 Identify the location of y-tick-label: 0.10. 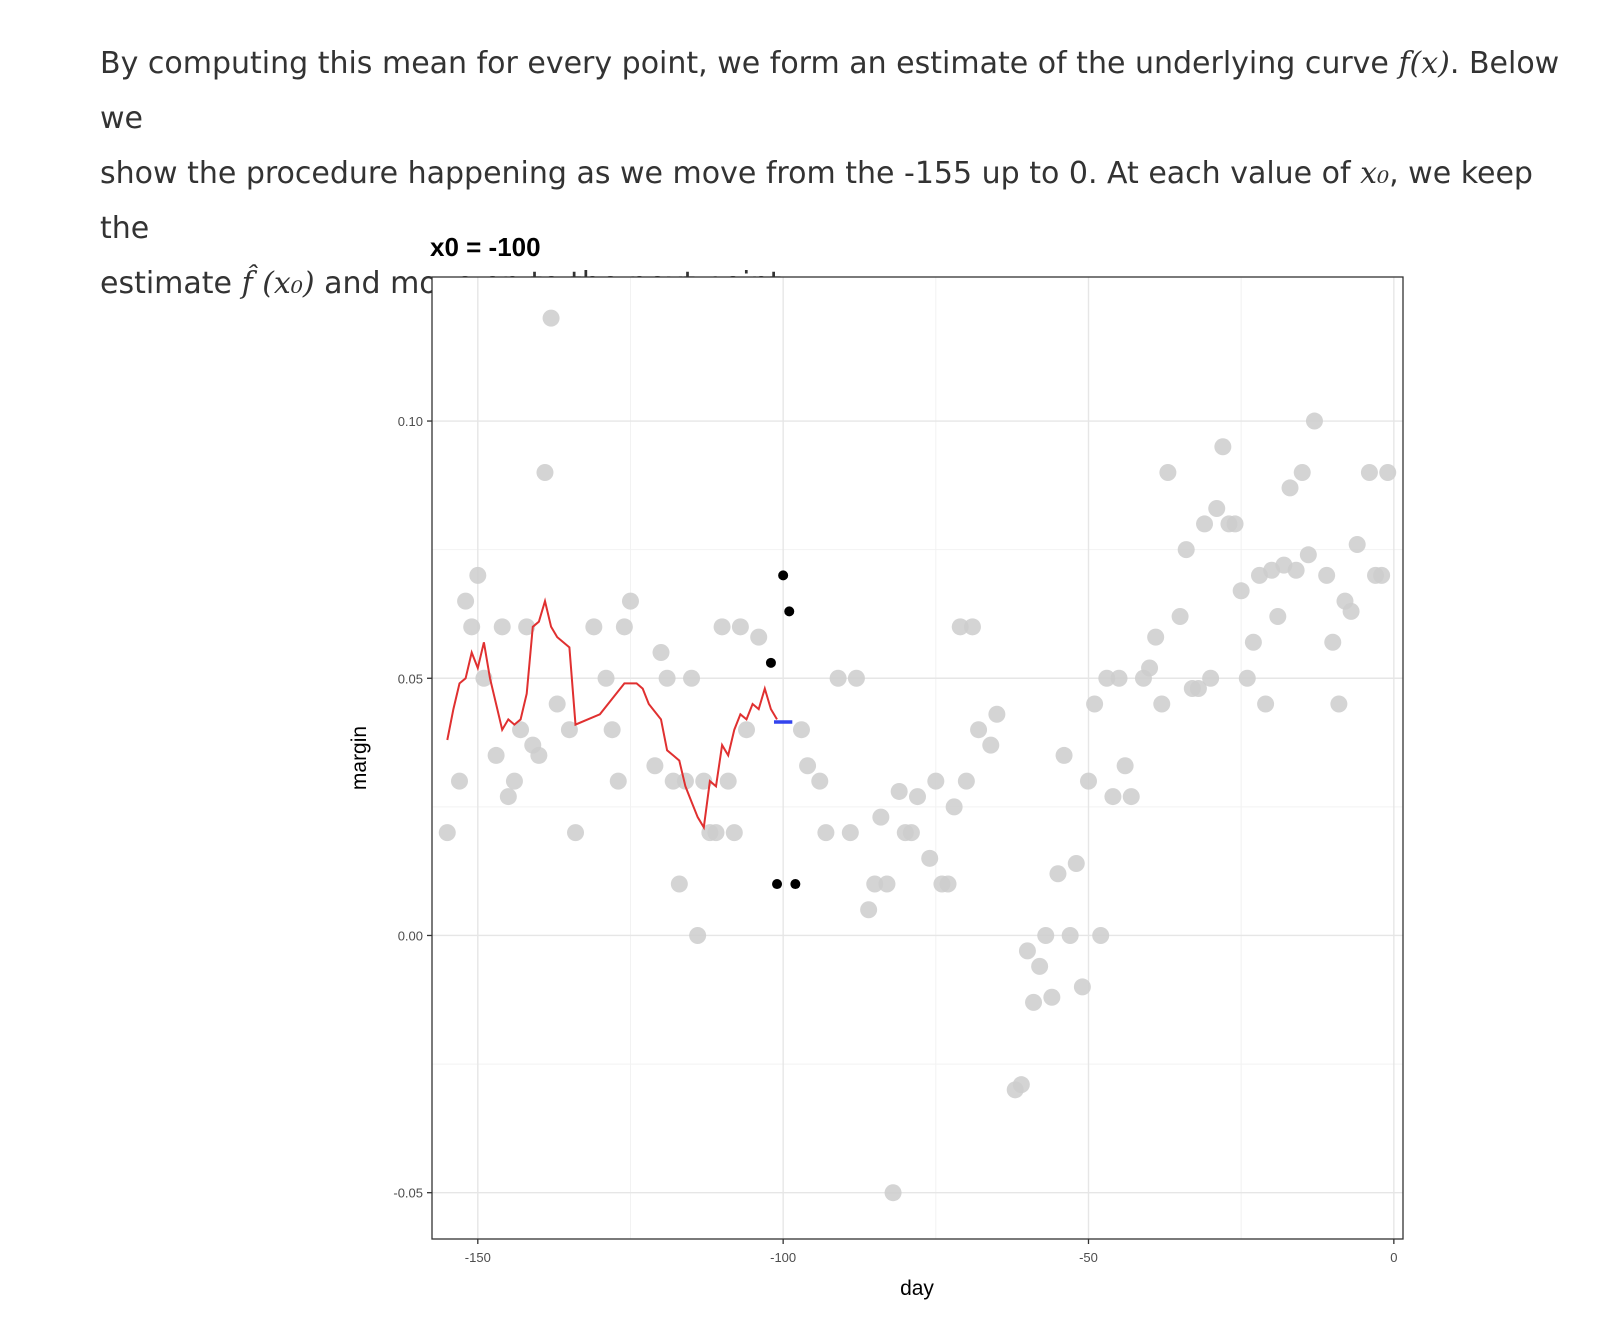
(410, 421).